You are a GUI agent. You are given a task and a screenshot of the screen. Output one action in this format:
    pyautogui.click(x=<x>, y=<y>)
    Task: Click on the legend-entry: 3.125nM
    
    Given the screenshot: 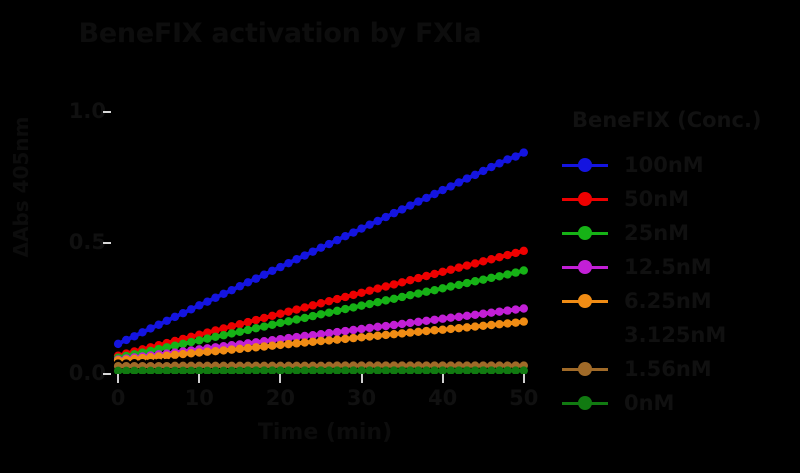 What is the action you would take?
    pyautogui.click(x=678, y=335)
    